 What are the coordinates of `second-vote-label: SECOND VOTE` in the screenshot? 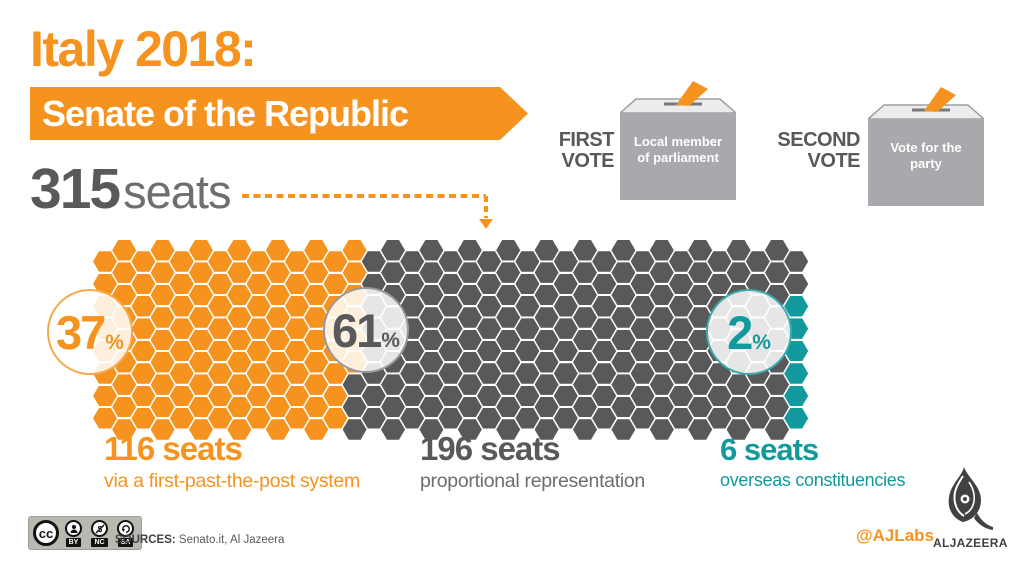 It's located at (818, 150).